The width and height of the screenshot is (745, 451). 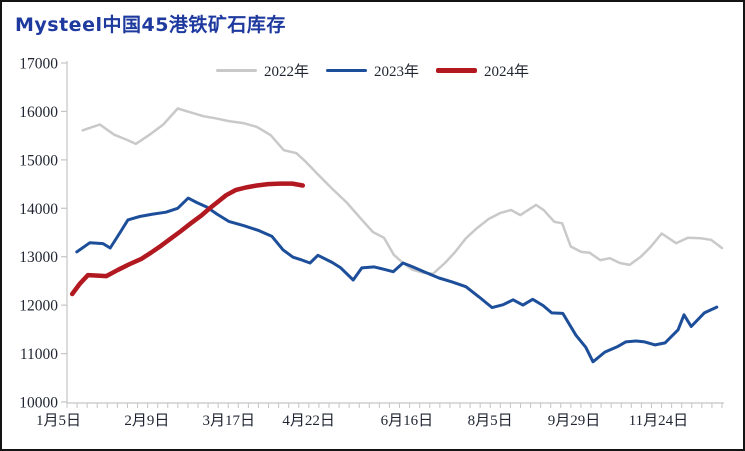 What do you see at coordinates (396, 72) in the screenshot?
I see `legend-label-2023: 2023年` at bounding box center [396, 72].